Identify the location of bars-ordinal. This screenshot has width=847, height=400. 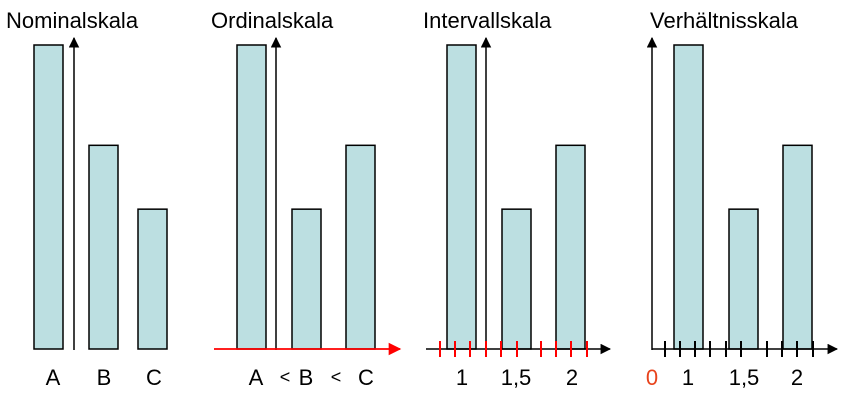
(306, 197).